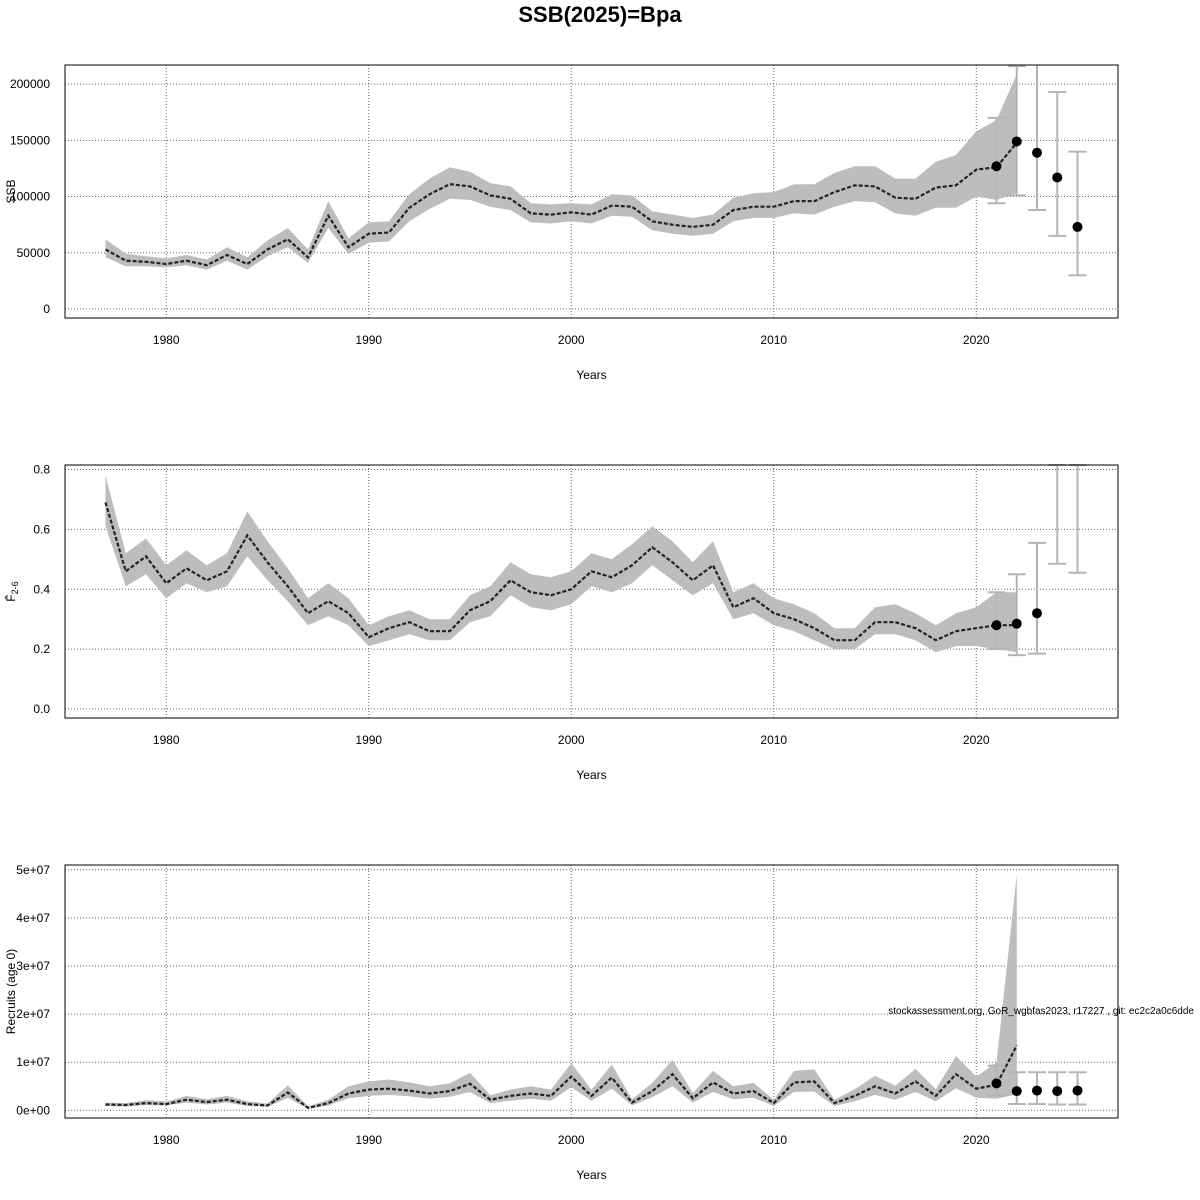 The image size is (1200, 1200). Describe the element at coordinates (11, 991) in the screenshot. I see `y-axis-label: Recruits (age 0)` at that location.